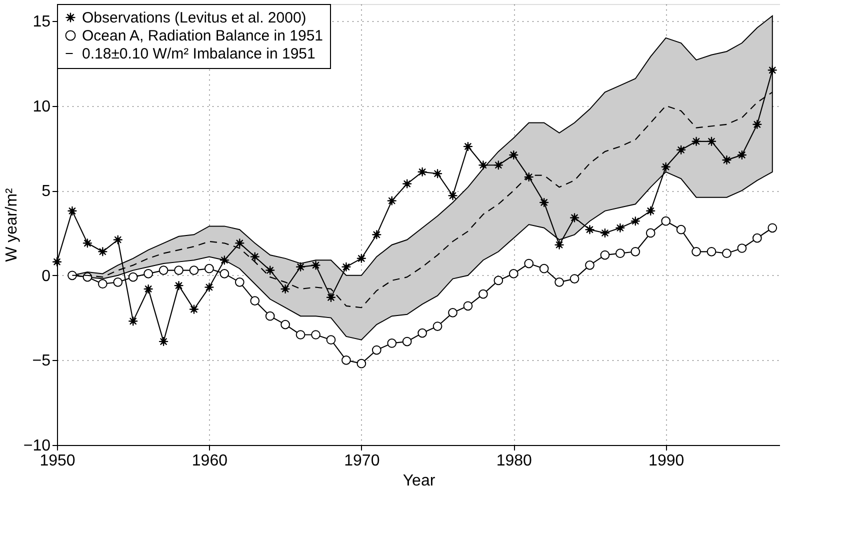 Image resolution: width=861 pixels, height=544 pixels. I want to click on y-tick-label: 5, so click(46, 191).